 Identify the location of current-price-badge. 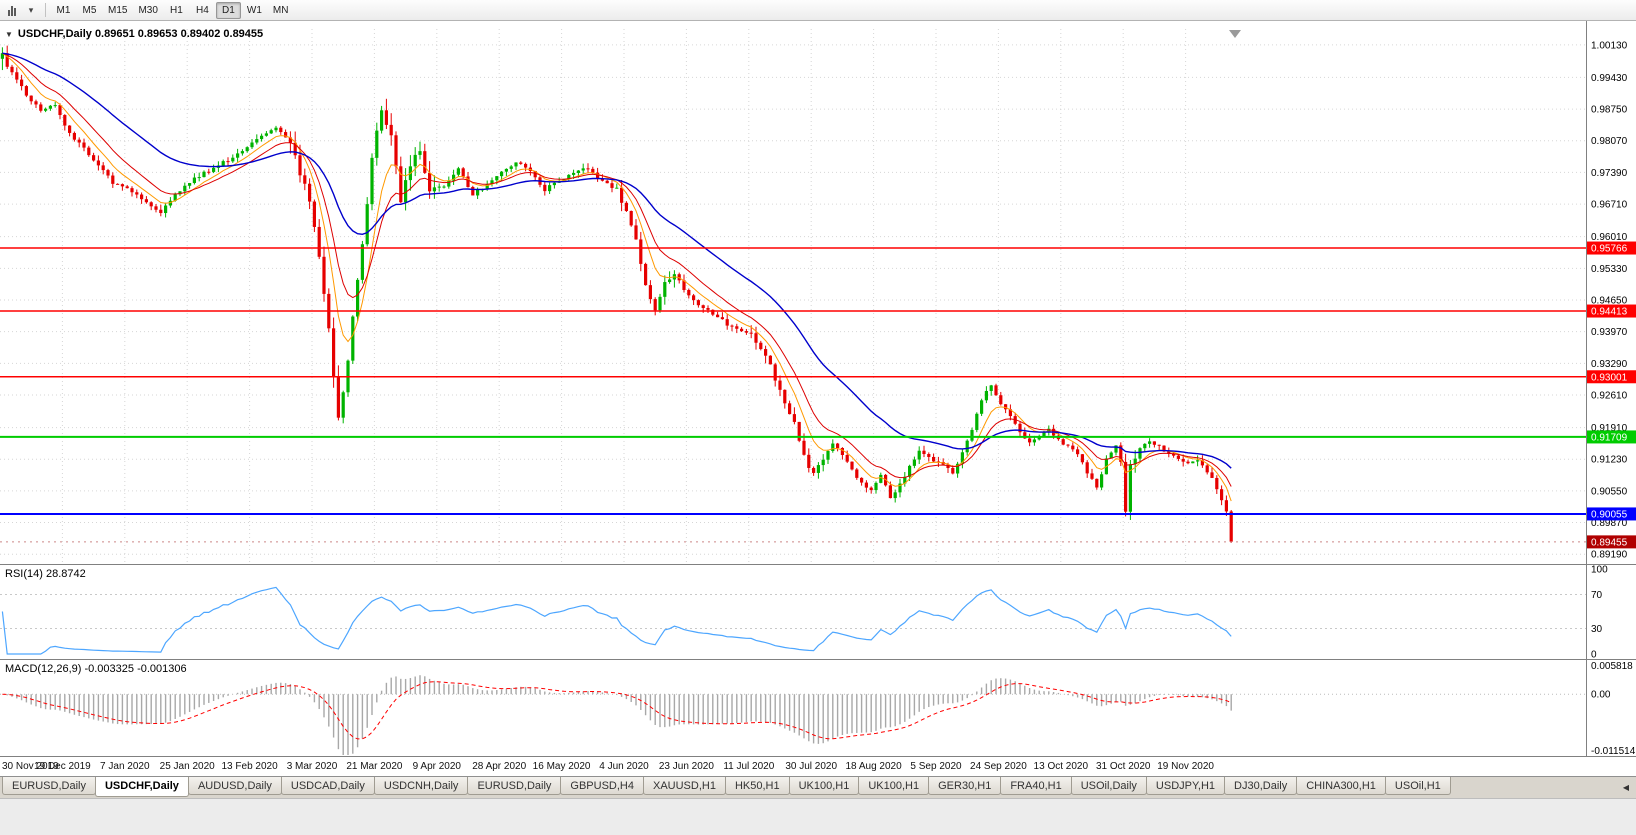
(1611, 542).